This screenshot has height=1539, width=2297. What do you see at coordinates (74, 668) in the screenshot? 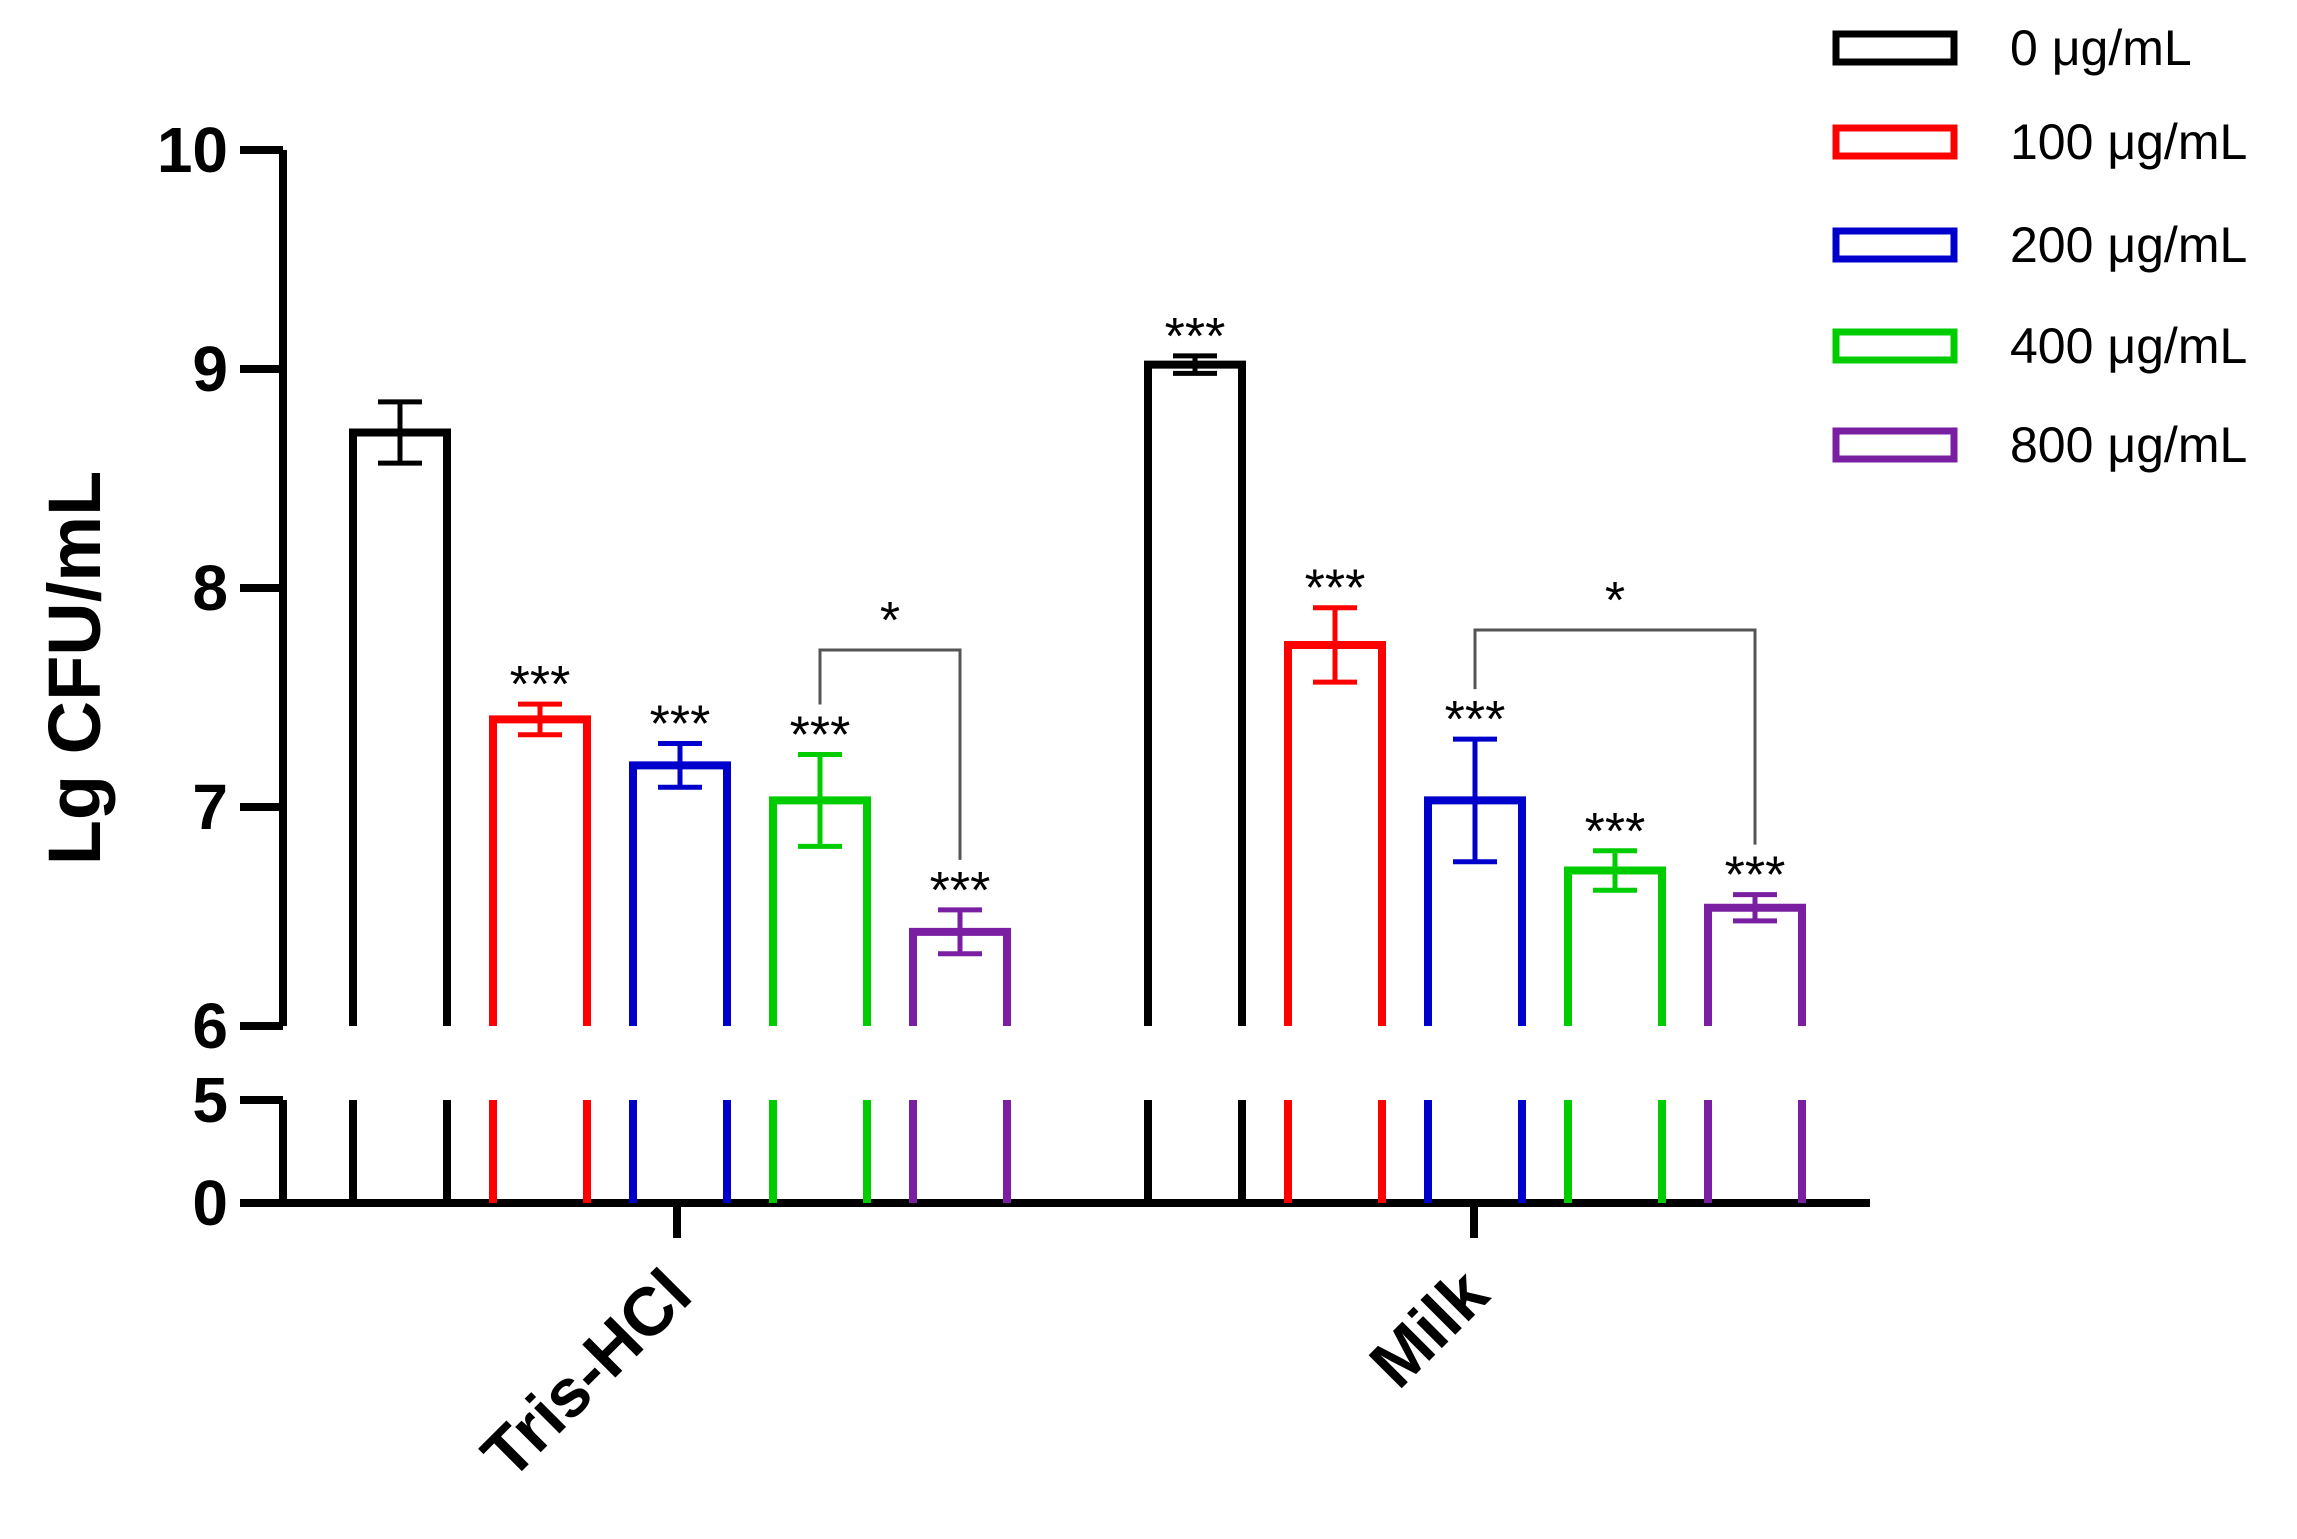
I see `y-axis-title: Lg CFU/mL` at bounding box center [74, 668].